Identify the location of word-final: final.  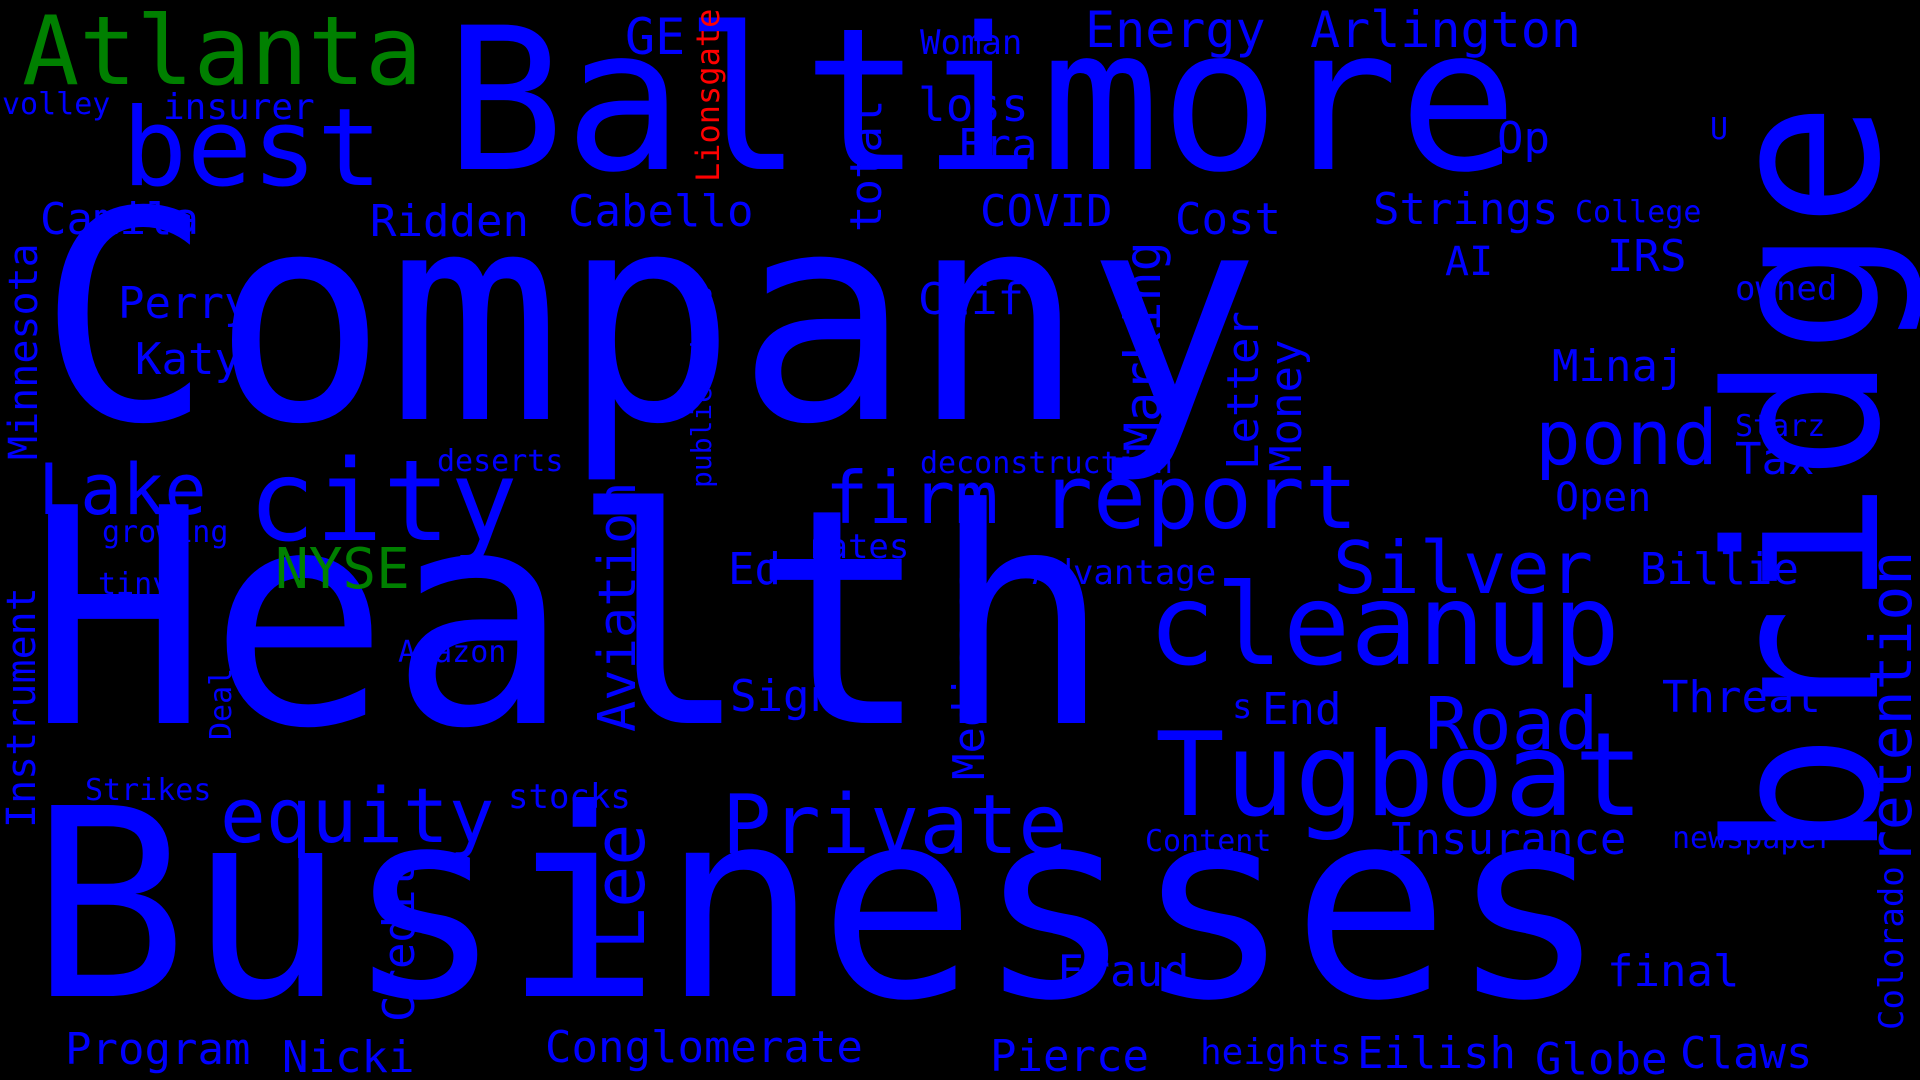
(1673, 971).